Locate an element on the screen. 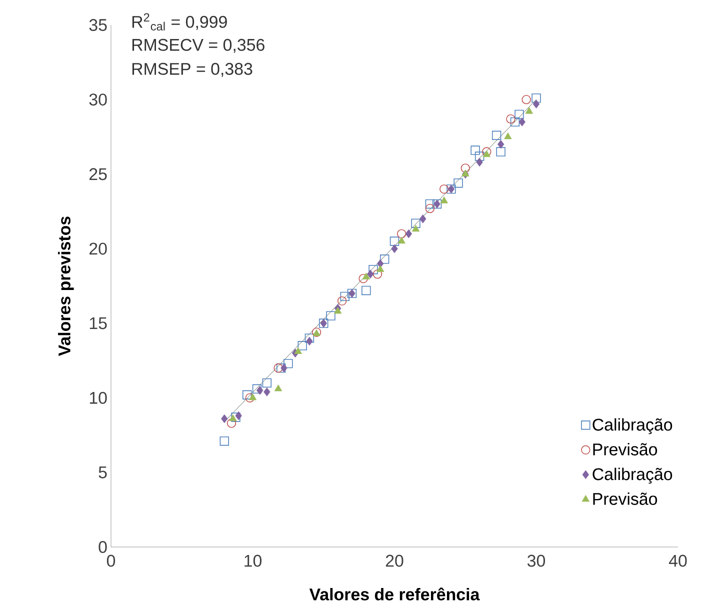 This screenshot has width=701, height=610. y-tick-label: 25 is located at coordinates (98, 174).